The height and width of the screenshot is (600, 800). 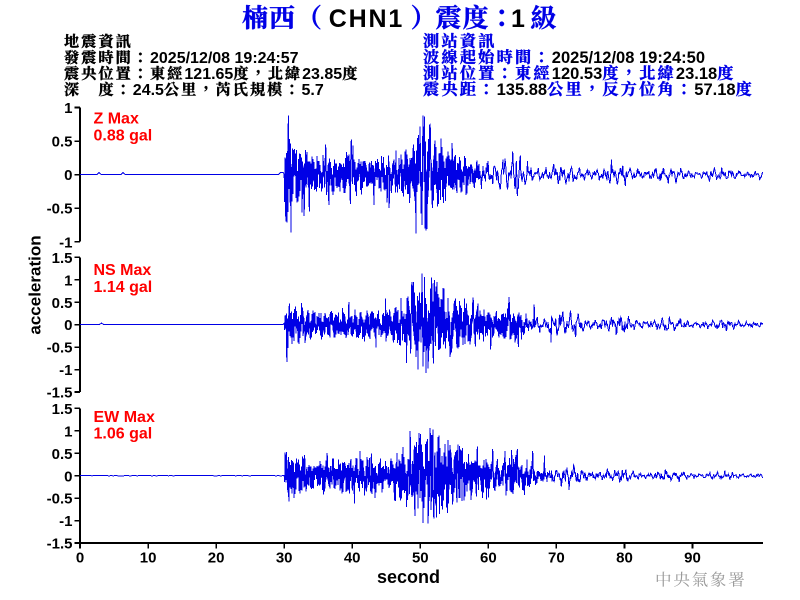 What do you see at coordinates (216, 558) in the screenshot?
I see `svg-text: 20` at bounding box center [216, 558].